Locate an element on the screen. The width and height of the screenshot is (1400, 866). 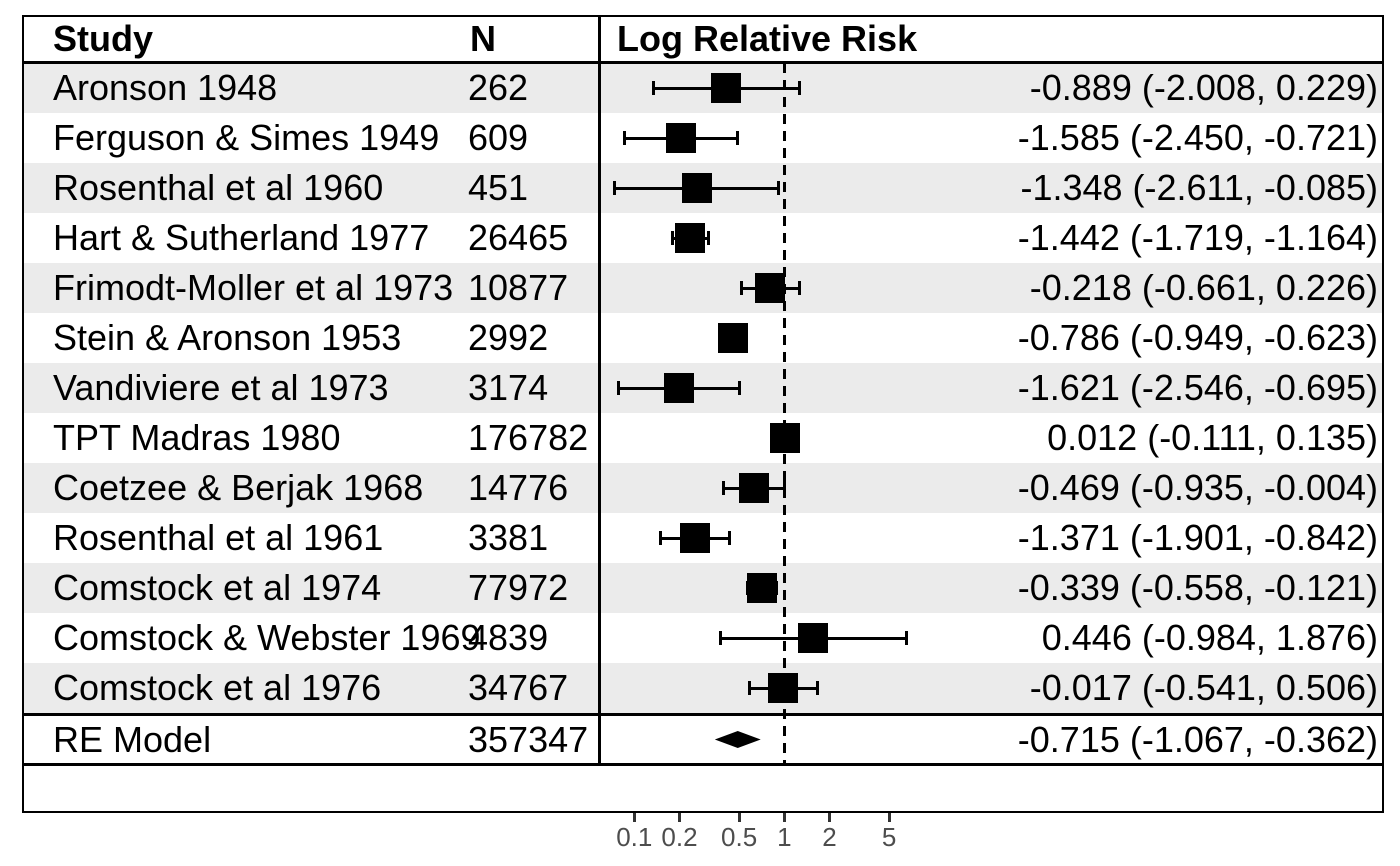
estimate-label: -0.786 (-0.949, -0.623) is located at coordinates (1197, 337).